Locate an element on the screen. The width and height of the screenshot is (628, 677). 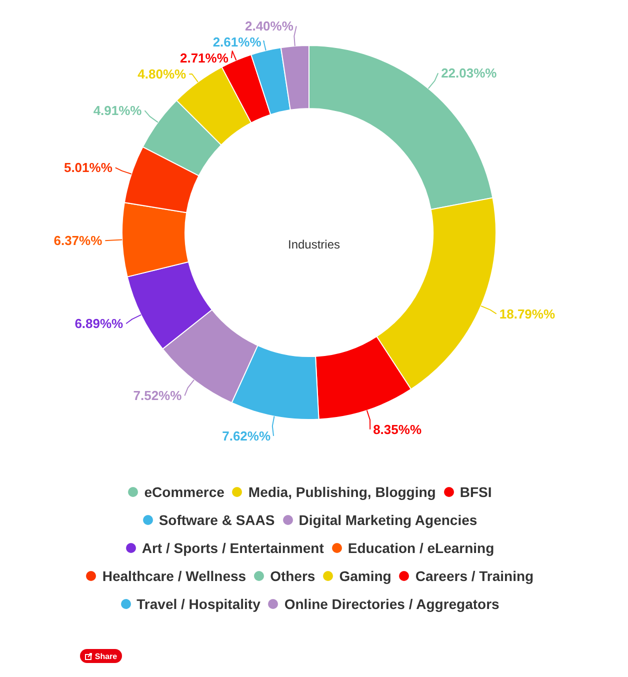
legend-label: Careers / Training is located at coordinates (474, 576).